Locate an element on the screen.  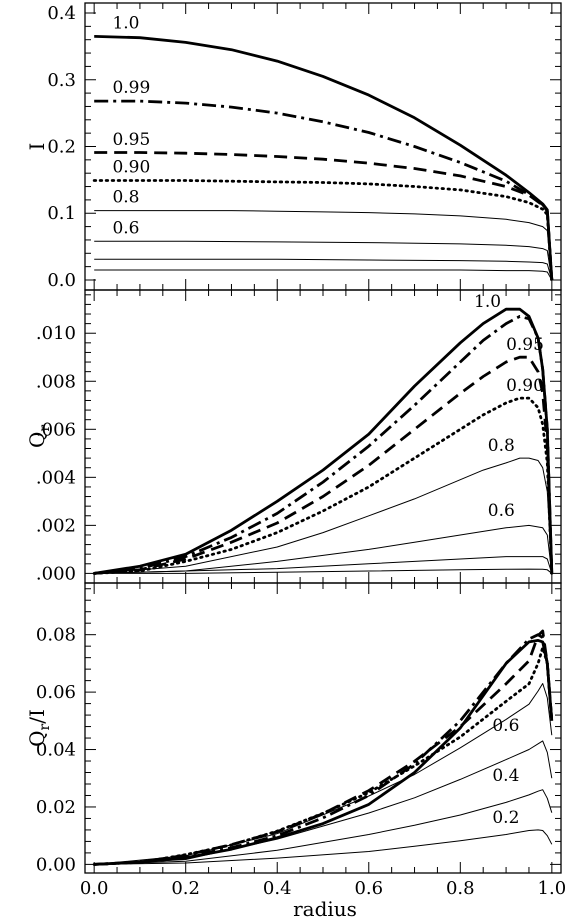
y-axis-label: I is located at coordinates (37, 147).